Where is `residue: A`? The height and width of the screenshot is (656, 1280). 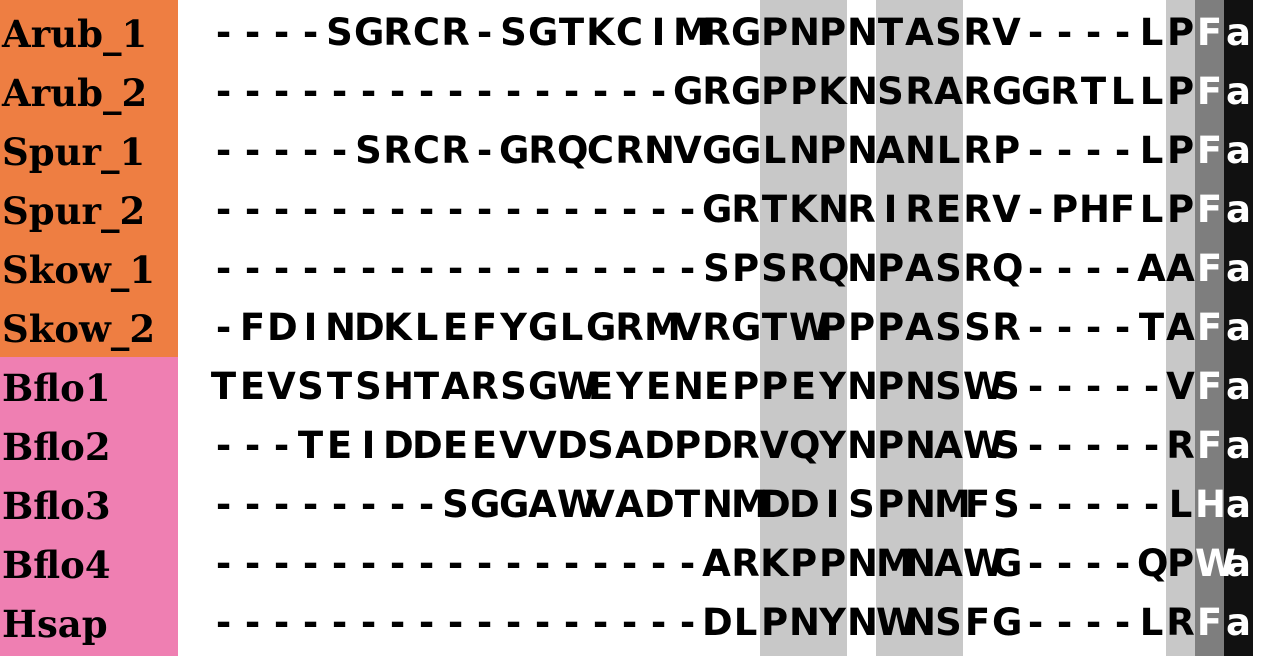 residue: A is located at coordinates (919, 268).